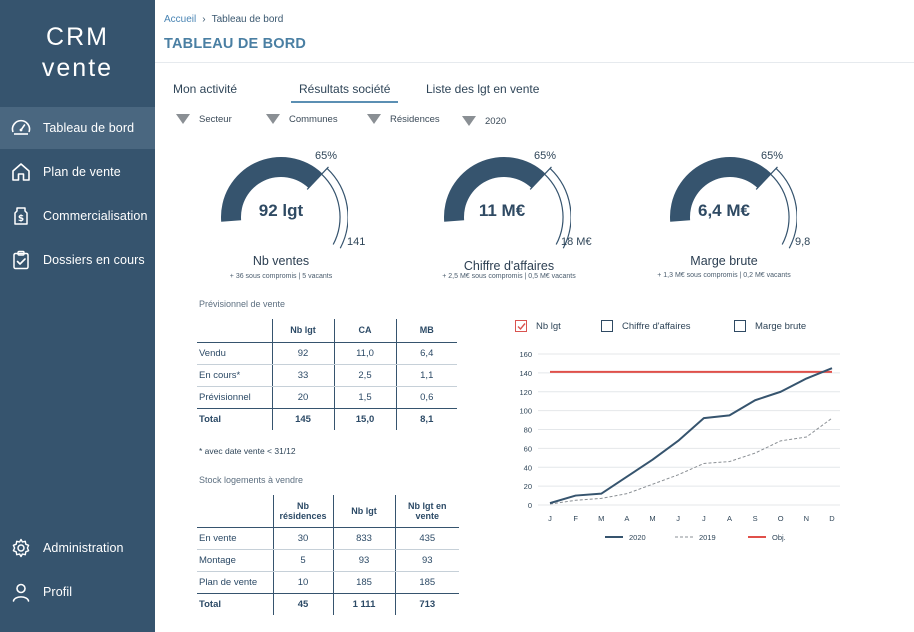  I want to click on y-tick-label: 80, so click(528, 430).